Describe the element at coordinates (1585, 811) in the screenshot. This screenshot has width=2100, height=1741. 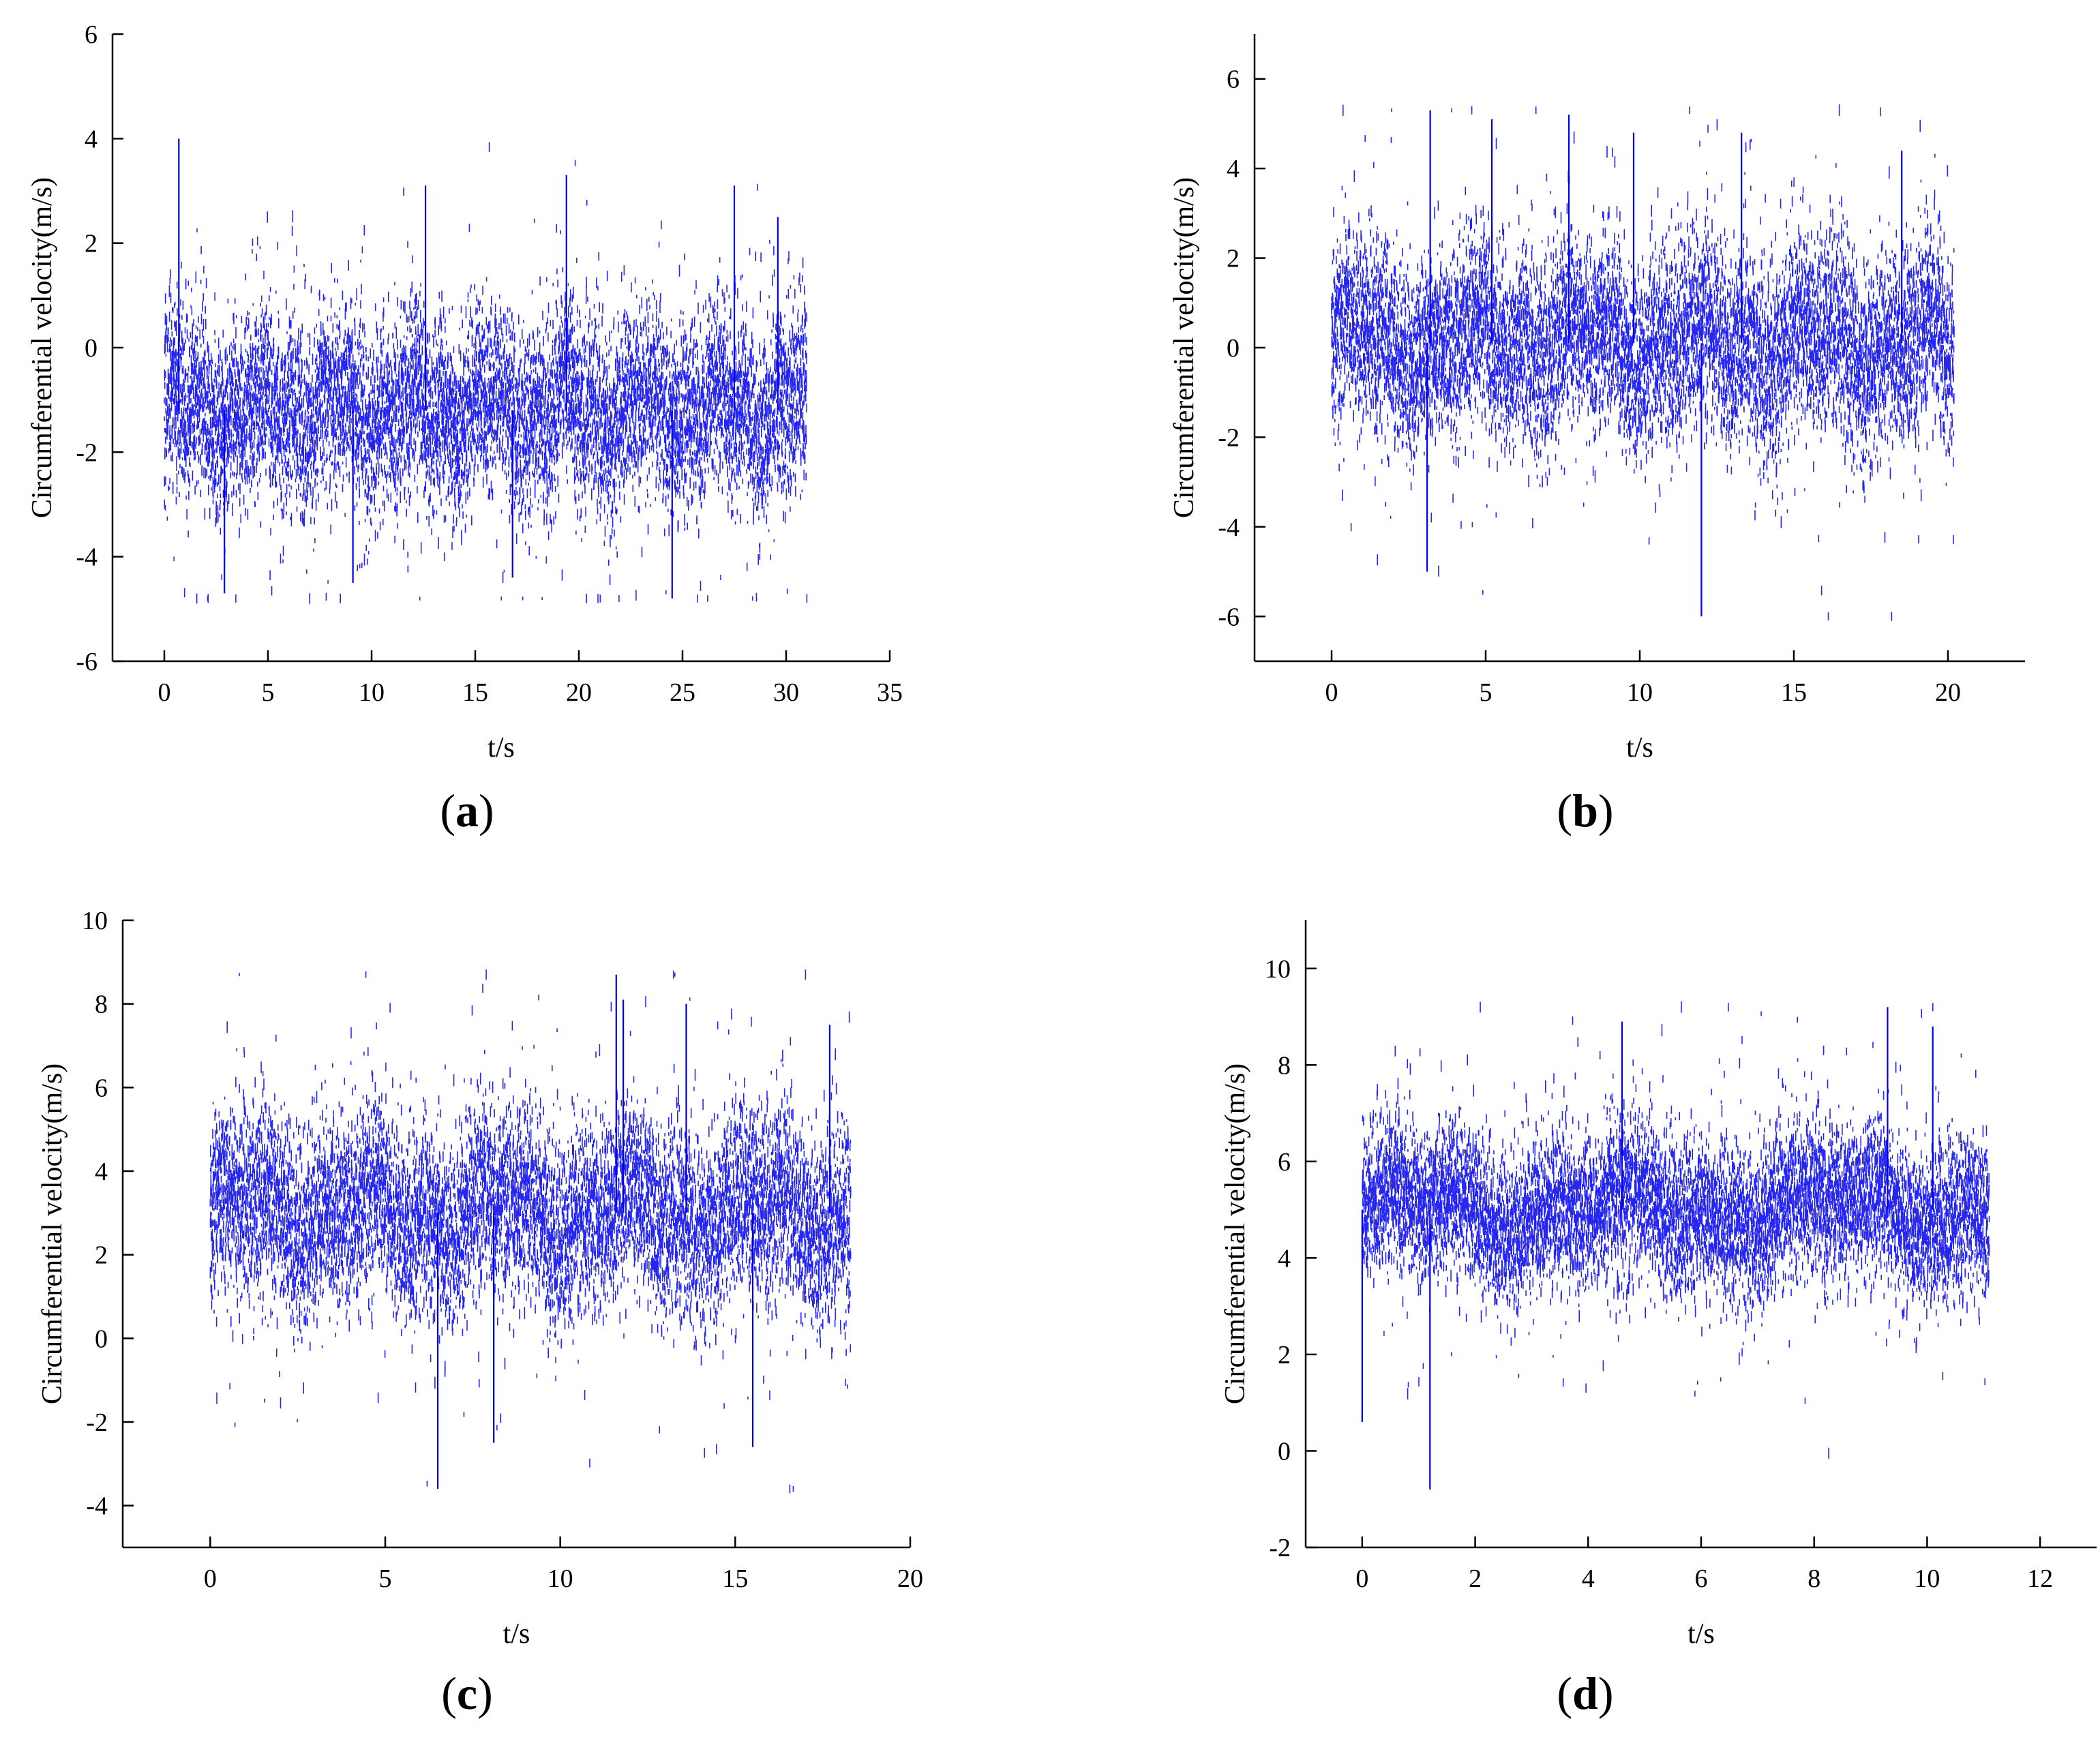
I see `caption-b: (b)` at that location.